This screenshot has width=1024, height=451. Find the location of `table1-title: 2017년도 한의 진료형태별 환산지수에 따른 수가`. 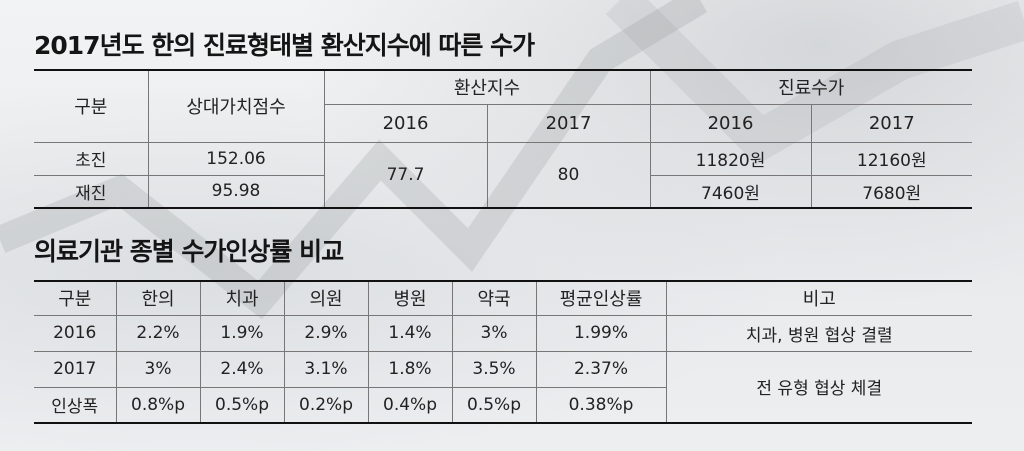

table1-title: 2017년도 한의 진료형태별 환산지수에 따른 수가 is located at coordinates (284, 45).